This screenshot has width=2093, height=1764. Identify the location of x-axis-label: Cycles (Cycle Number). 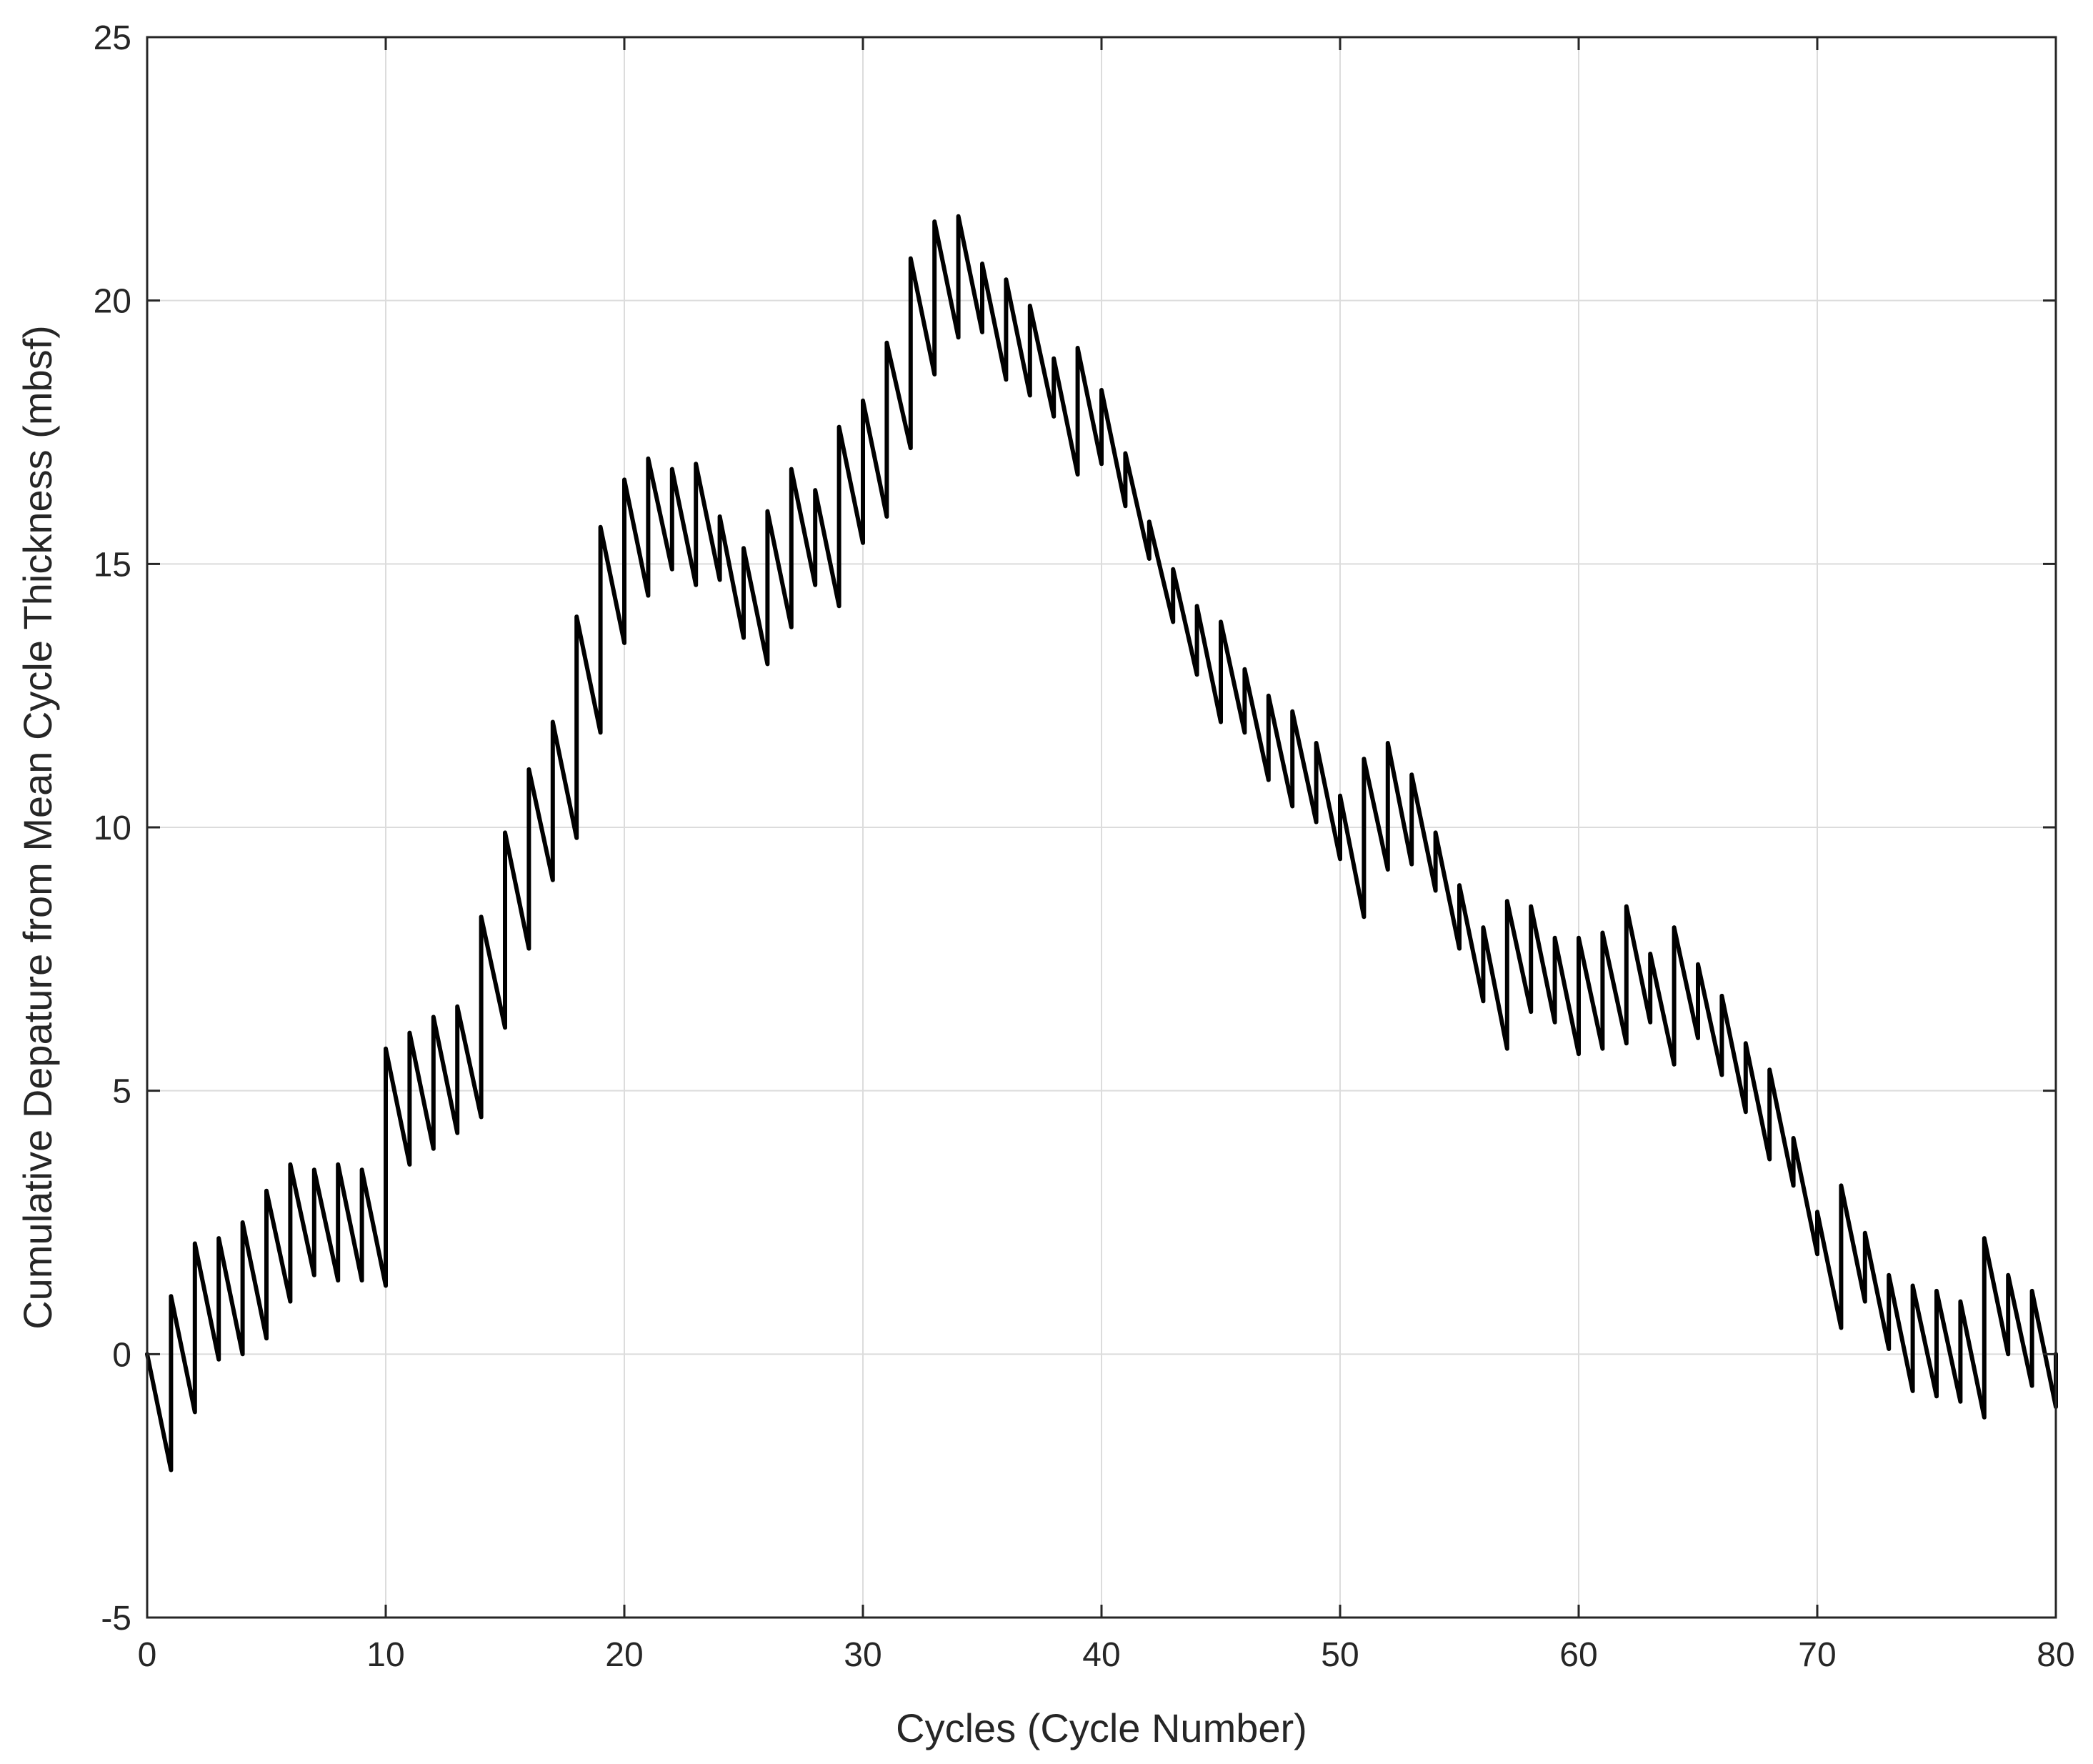
(1101, 1728).